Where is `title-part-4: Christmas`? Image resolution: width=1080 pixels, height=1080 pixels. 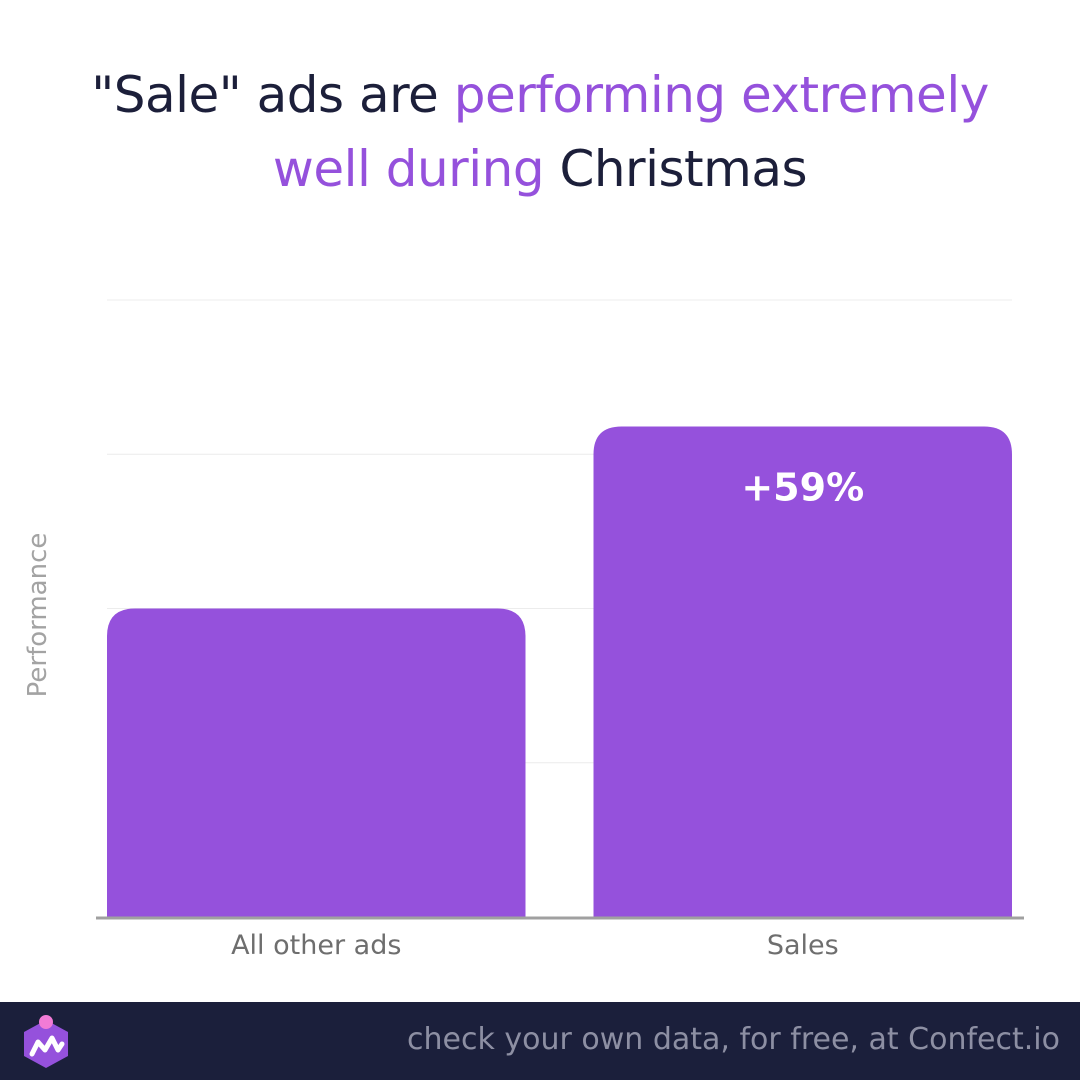
title-part-4: Christmas is located at coordinates (676, 169).